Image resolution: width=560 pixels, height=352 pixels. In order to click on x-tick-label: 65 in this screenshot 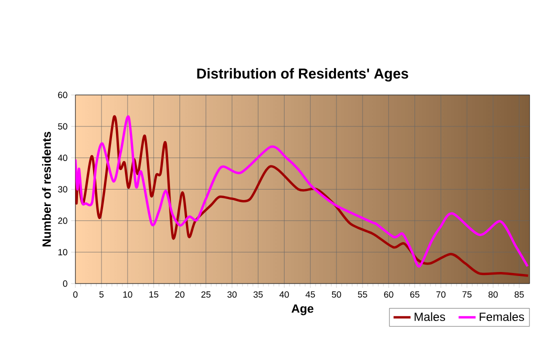, I will do `click(415, 294)`.